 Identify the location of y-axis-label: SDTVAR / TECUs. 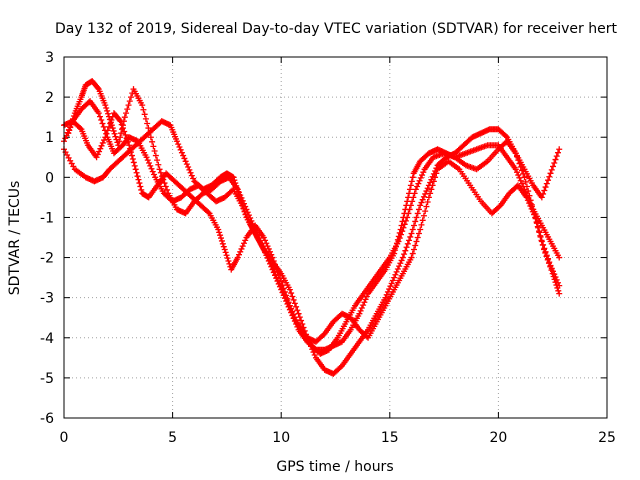
(15, 238).